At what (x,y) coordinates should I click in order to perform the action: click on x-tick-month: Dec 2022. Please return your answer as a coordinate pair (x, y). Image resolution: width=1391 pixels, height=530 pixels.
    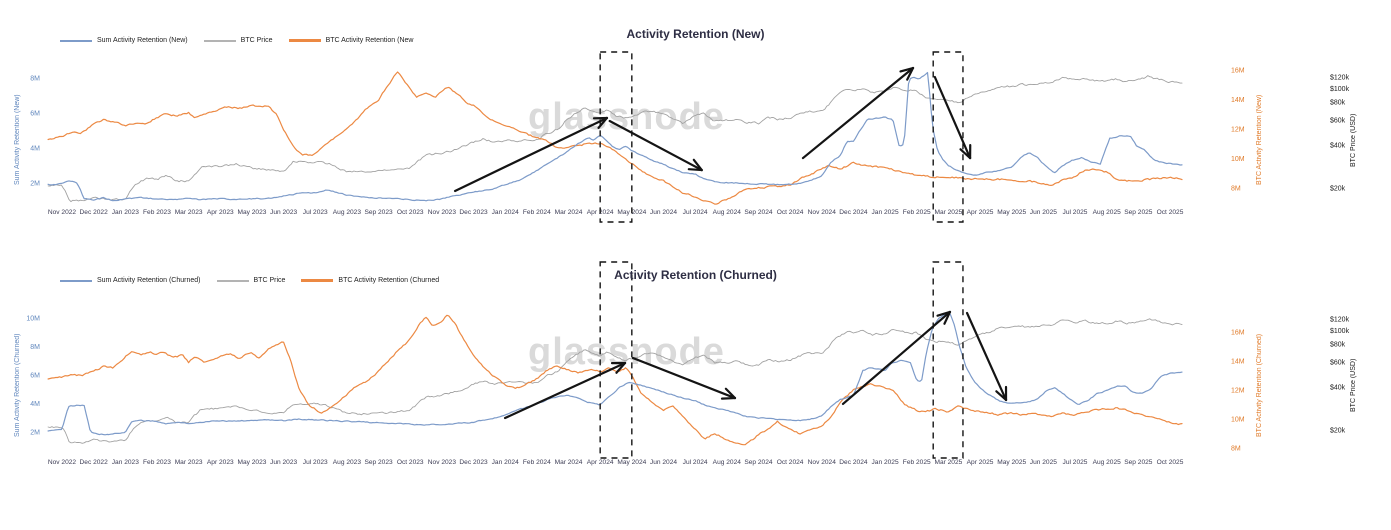
    Looking at the image, I should click on (94, 462).